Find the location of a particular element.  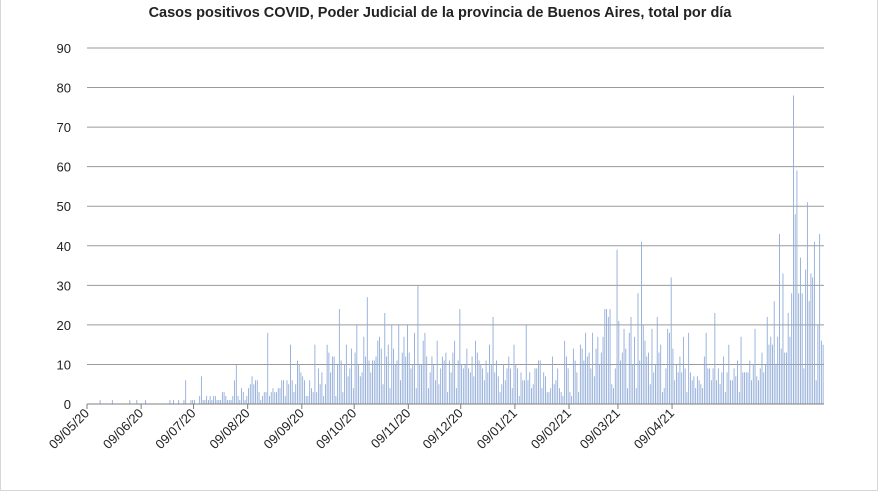

x-tick-label: 09/11/20 is located at coordinates (391, 429).